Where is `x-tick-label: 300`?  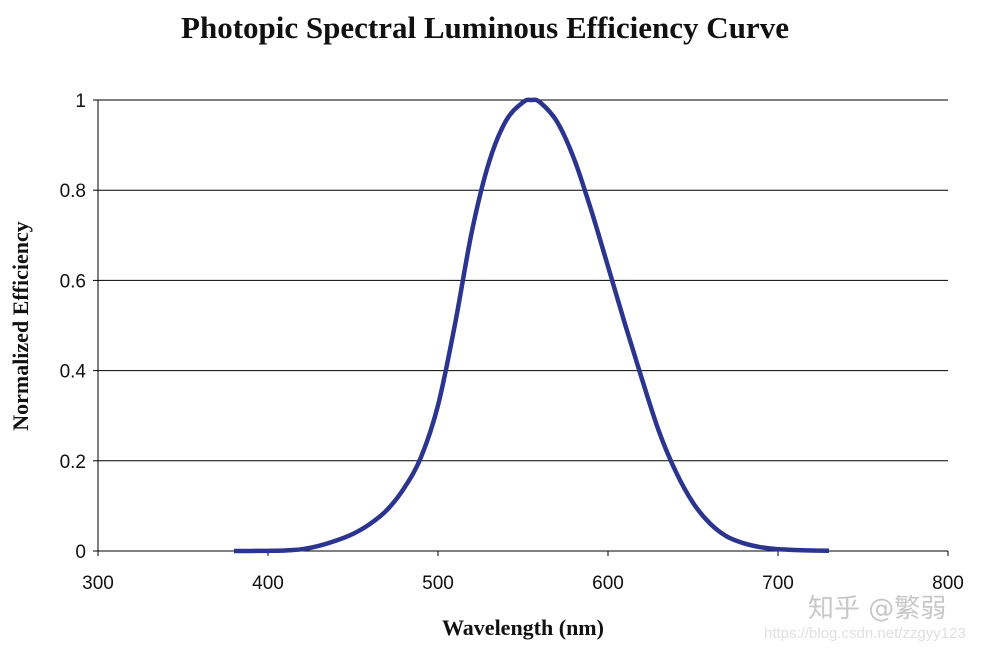 x-tick-label: 300 is located at coordinates (98, 583).